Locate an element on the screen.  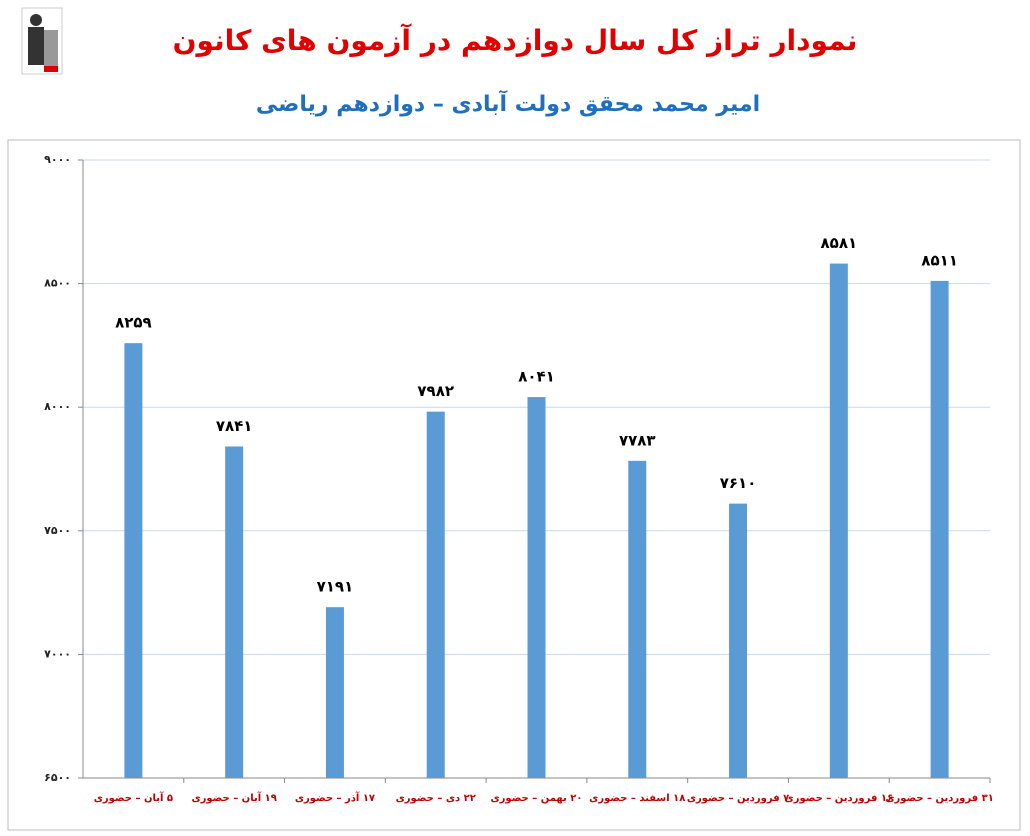
logo is located at coordinates (42, 41).